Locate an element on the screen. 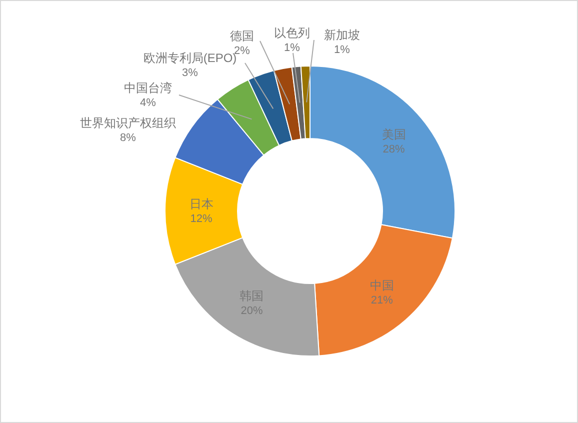 This screenshot has height=423, width=578. slice-label: 以色列 is located at coordinates (292, 33).